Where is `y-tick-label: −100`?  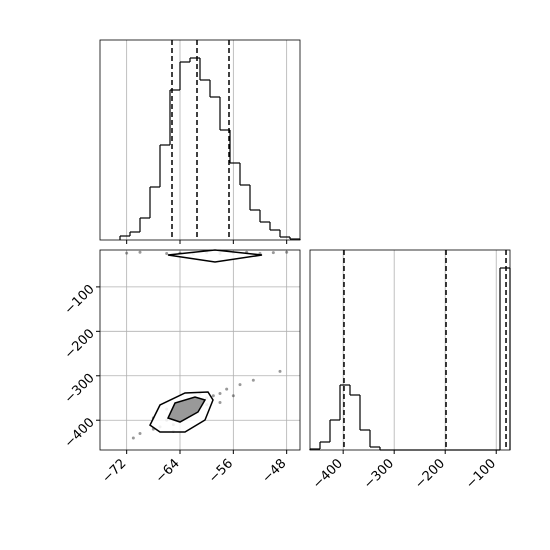 y-tick-label: −100 is located at coordinates (80, 300).